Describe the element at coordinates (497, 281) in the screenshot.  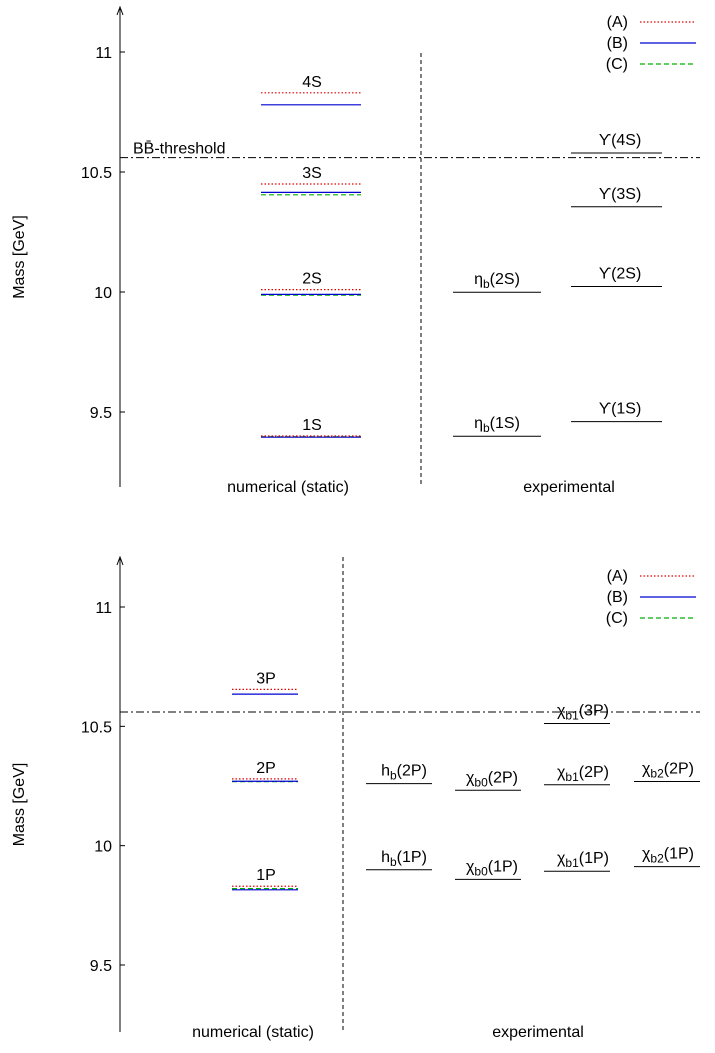
I see `exp-level-label: ηb(2S)` at that location.